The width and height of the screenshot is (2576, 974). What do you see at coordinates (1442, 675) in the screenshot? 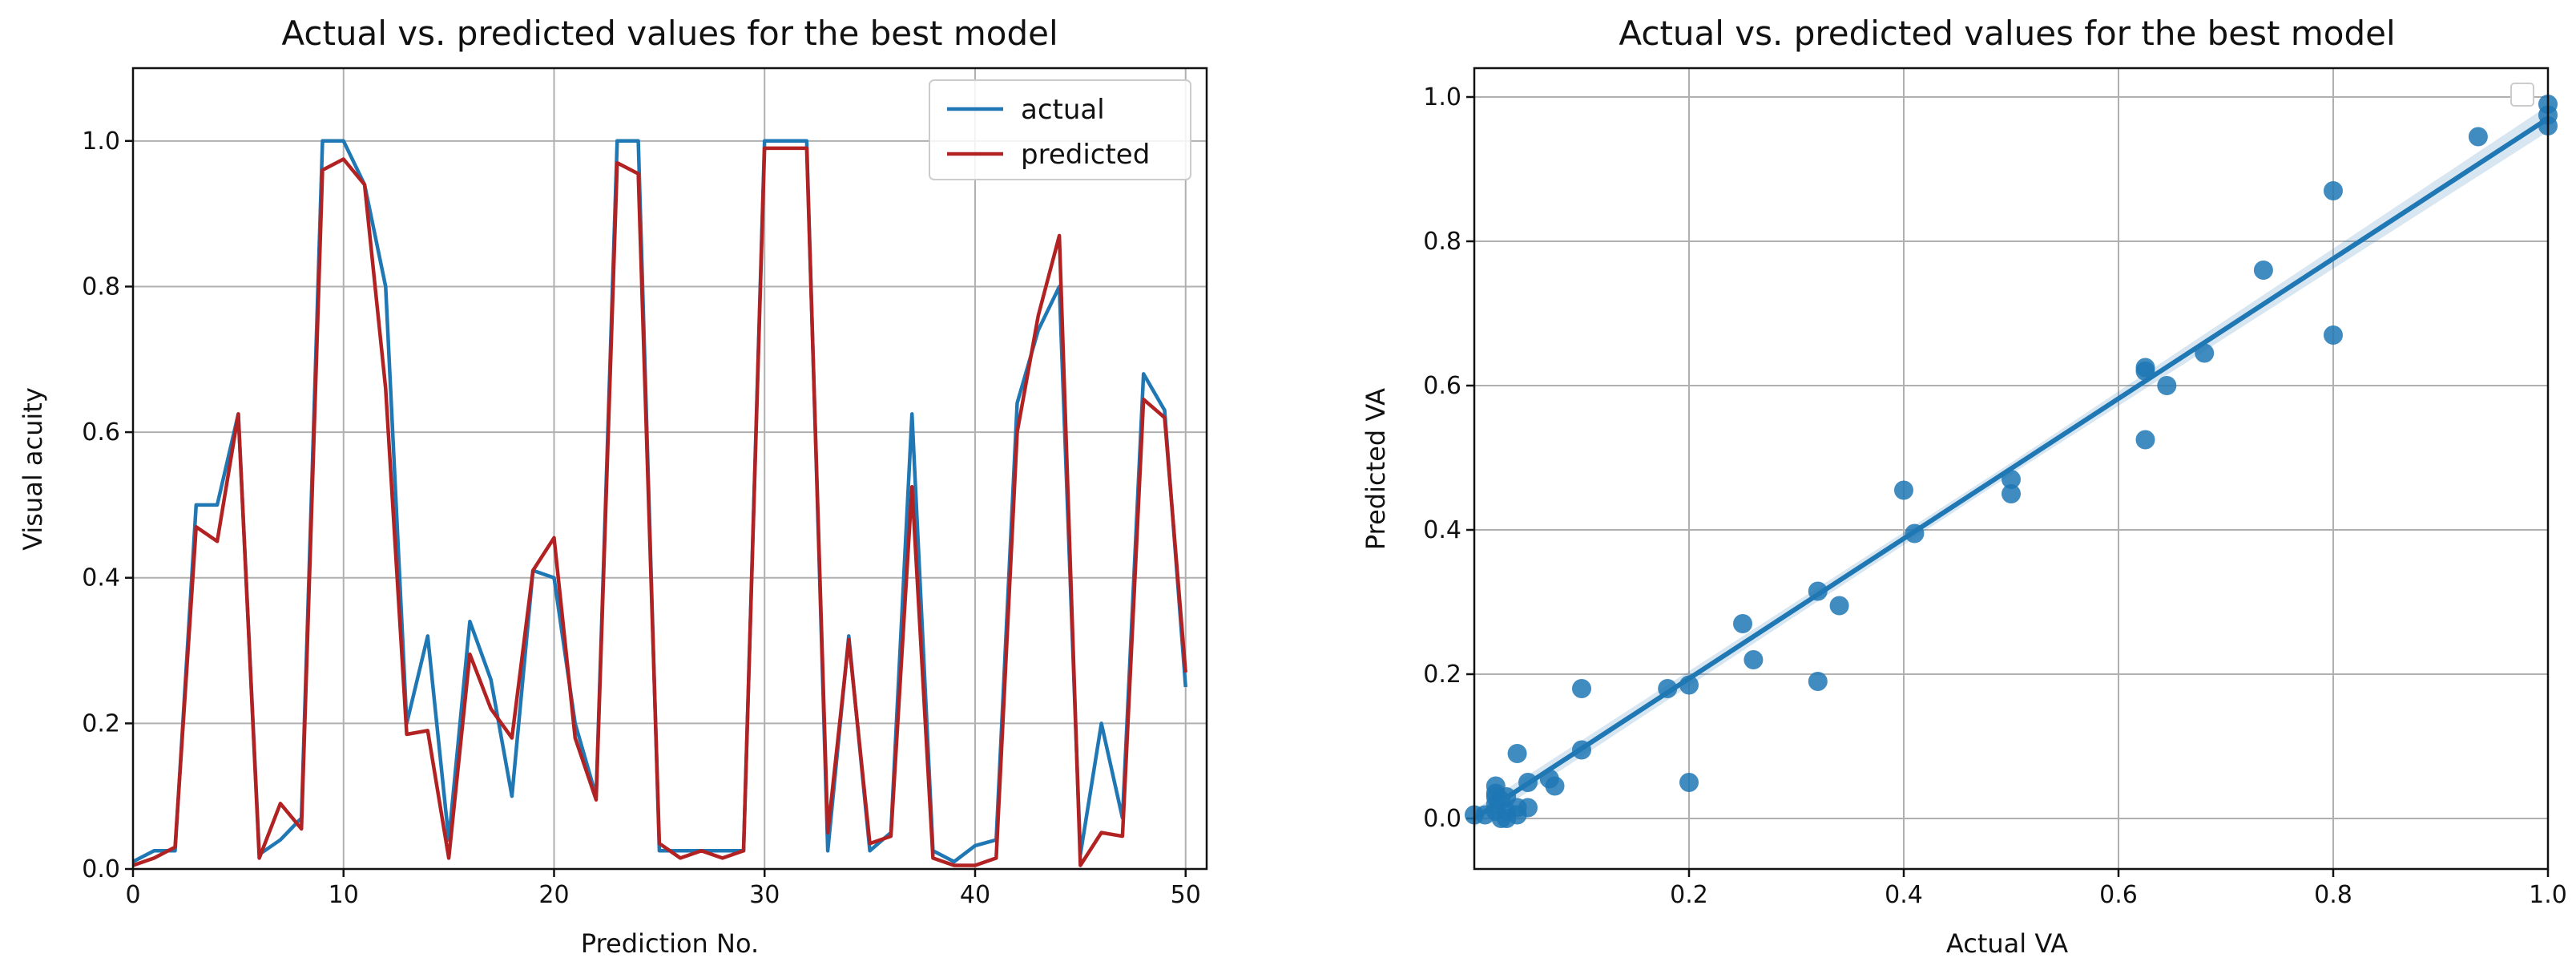
I see `right-y-tick-label: 0.2` at bounding box center [1442, 675].